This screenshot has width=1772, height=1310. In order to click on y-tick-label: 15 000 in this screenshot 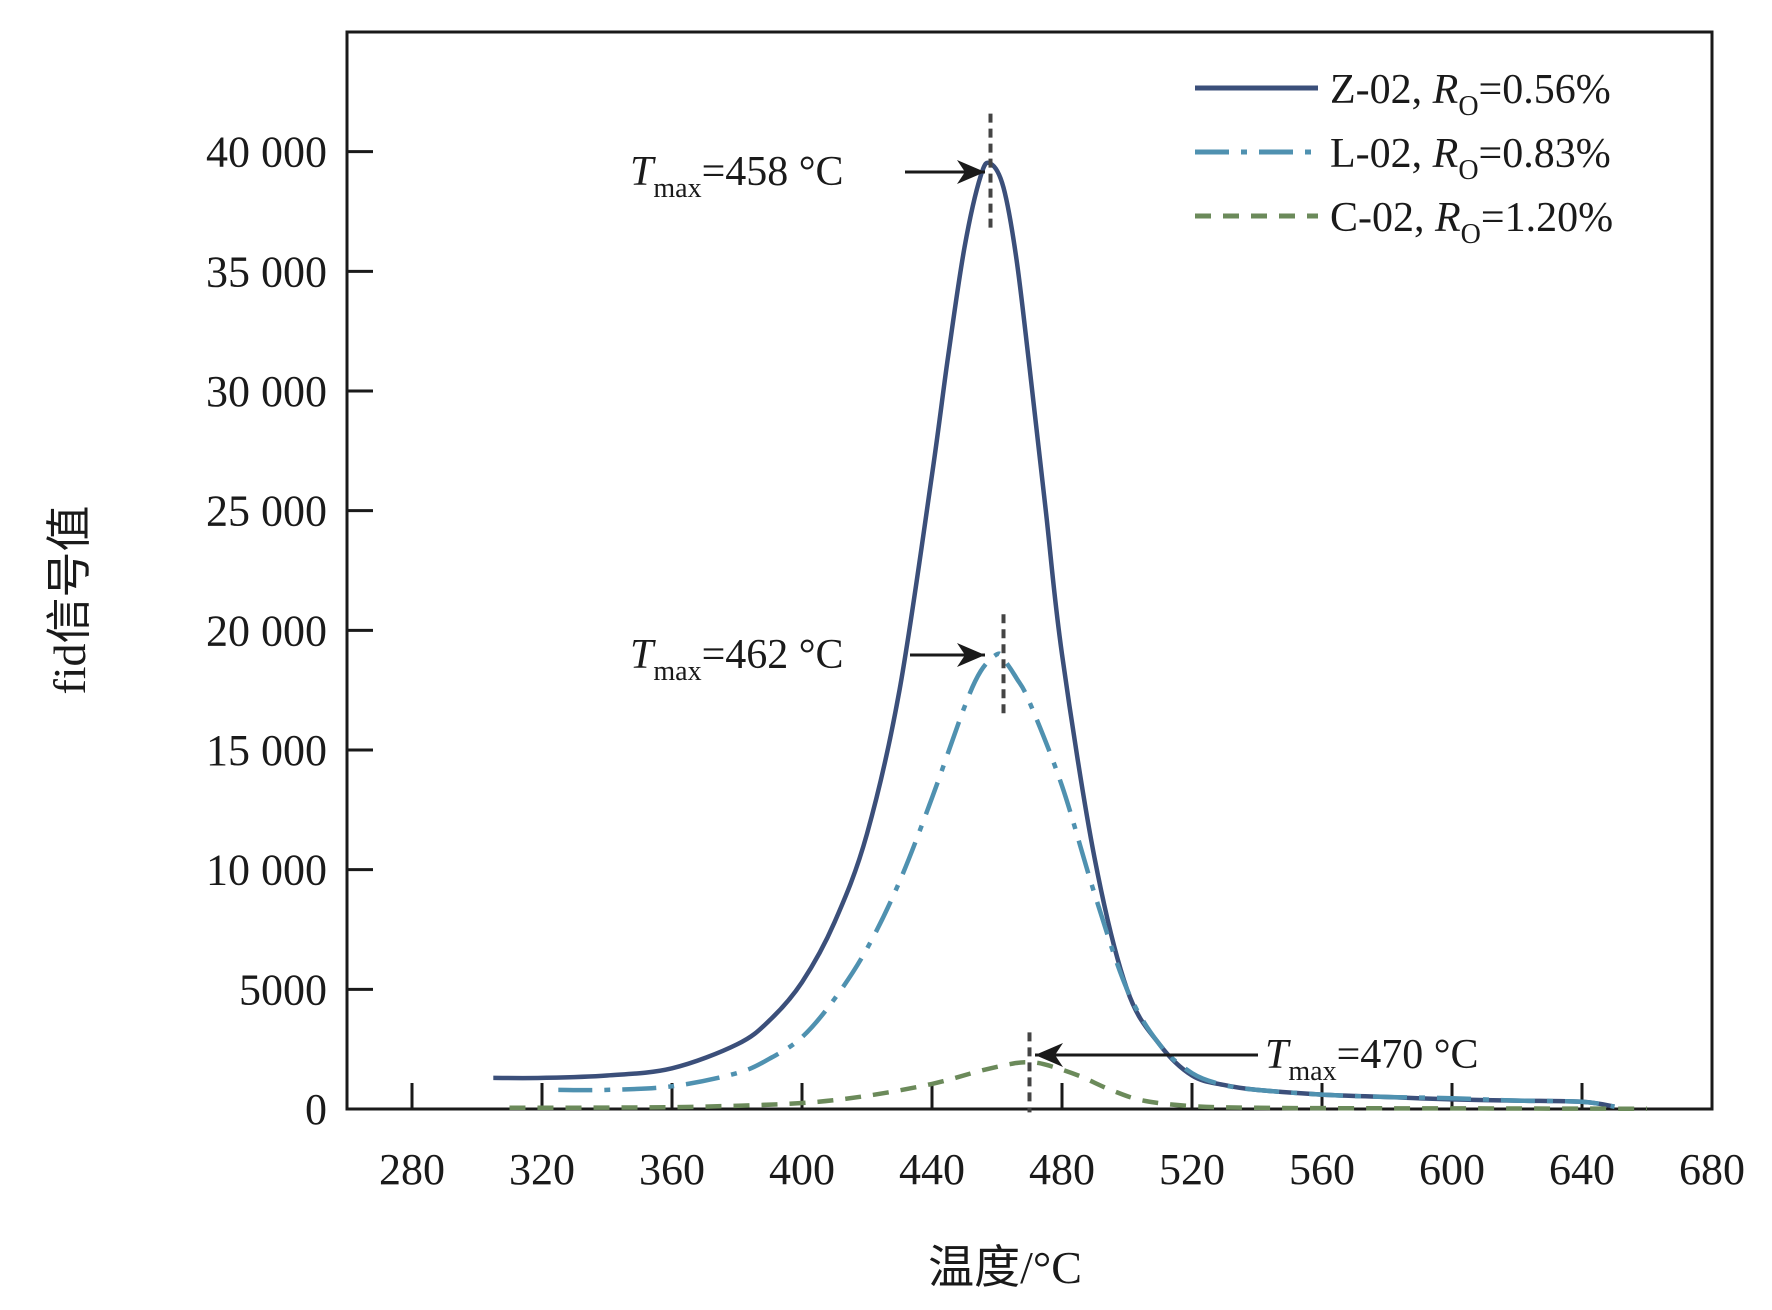, I will do `click(266, 750)`.